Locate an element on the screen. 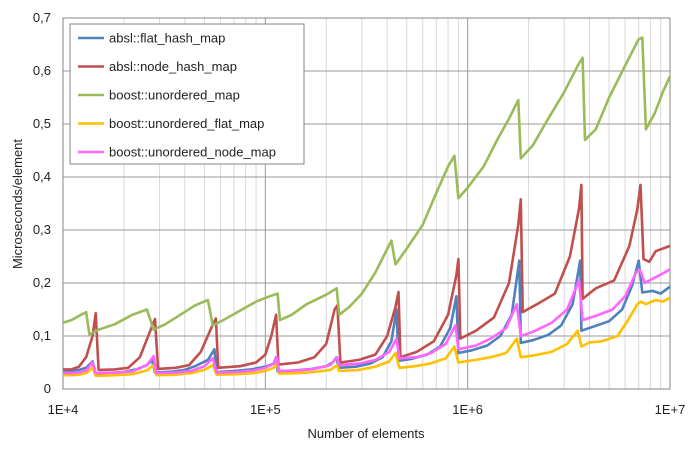 The width and height of the screenshot is (698, 449). x-tick-label: 1E+5 is located at coordinates (265, 409).